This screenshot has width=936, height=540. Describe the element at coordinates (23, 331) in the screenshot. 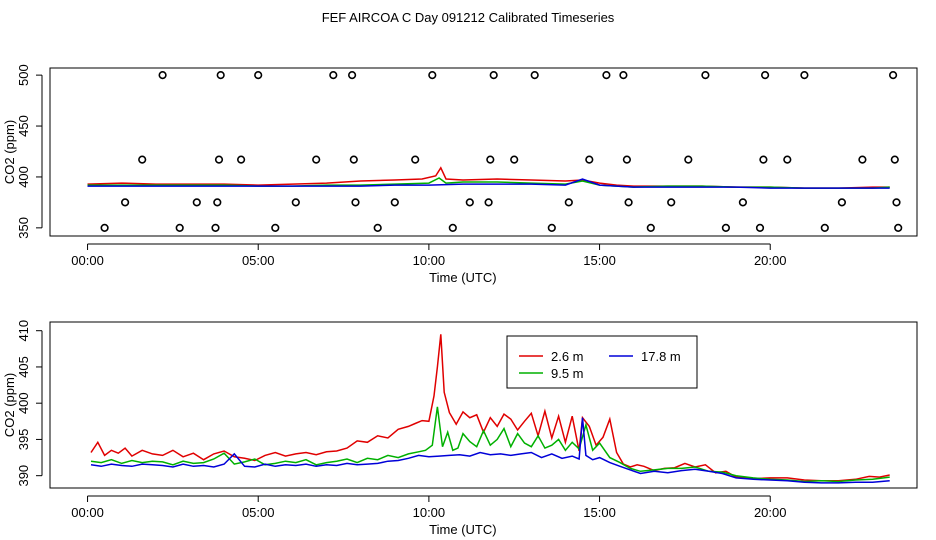

I see `y-tick-label: 410` at that location.